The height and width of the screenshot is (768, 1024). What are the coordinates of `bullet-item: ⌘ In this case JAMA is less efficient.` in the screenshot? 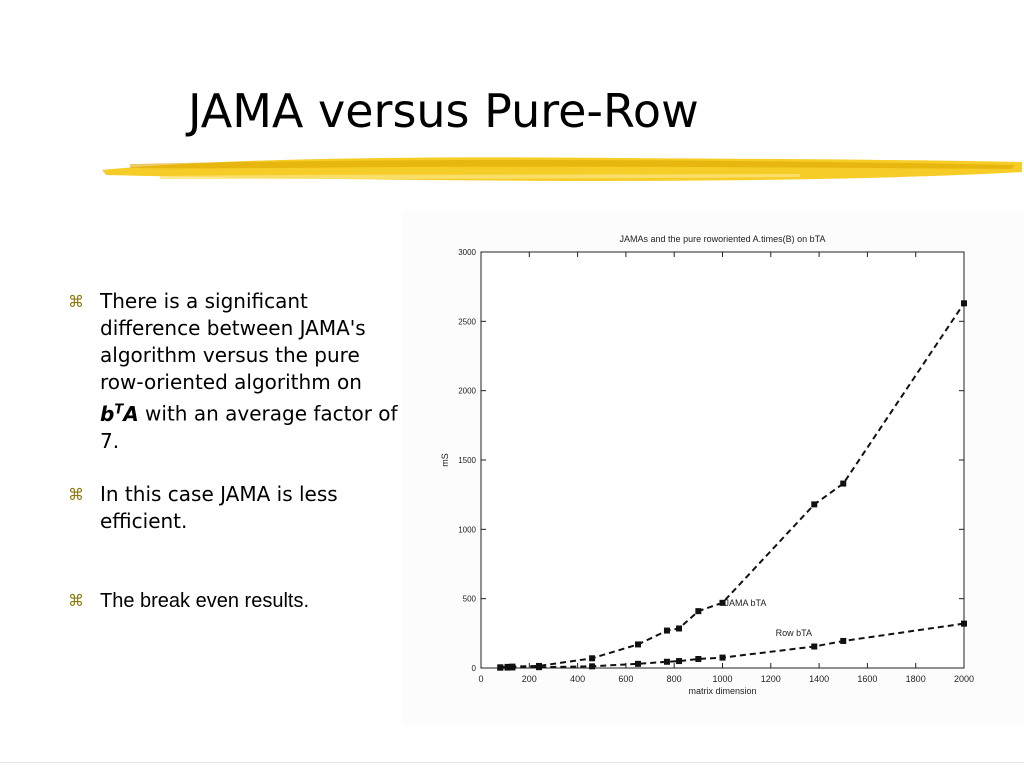 It's located at (236, 508).